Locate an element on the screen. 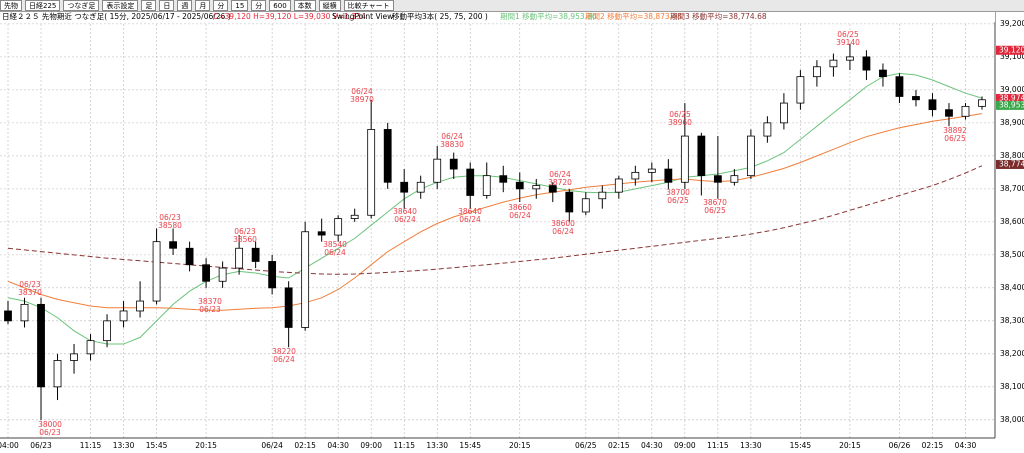 The height and width of the screenshot is (453, 1024). toolbar-item: 月 is located at coordinates (203, 5).